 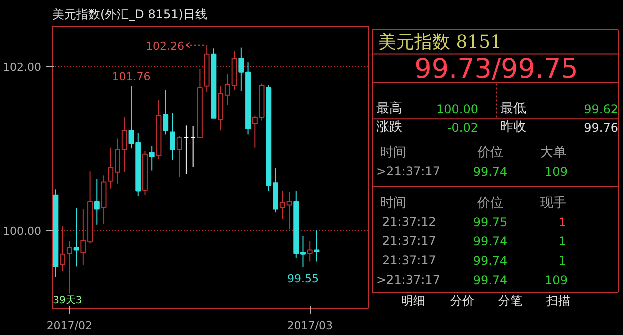 What do you see at coordinates (440, 42) in the screenshot?
I see `text: 美元指数 8151` at bounding box center [440, 42].